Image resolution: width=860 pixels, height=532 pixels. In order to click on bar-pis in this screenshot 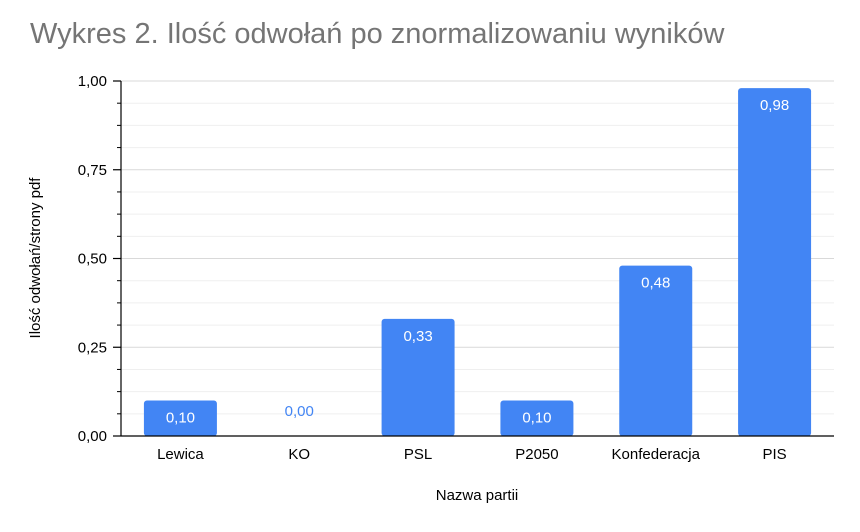, I will do `click(775, 262)`.